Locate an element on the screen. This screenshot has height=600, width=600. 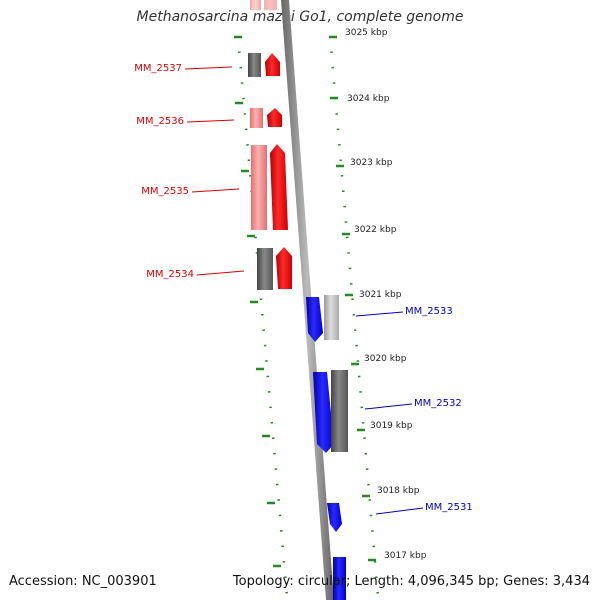
forward-gene-blocks is located at coordinates (270, 145).